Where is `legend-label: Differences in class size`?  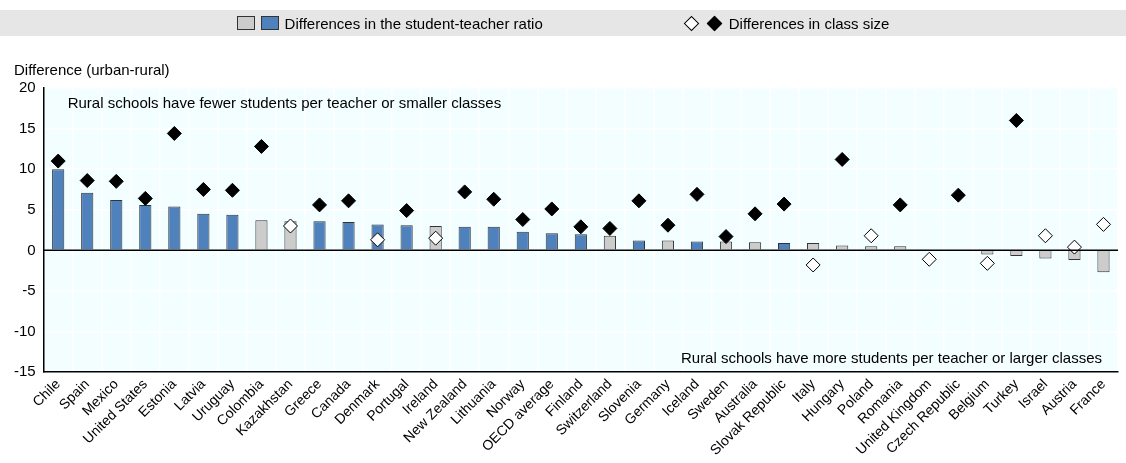 legend-label: Differences in class size is located at coordinates (809, 23).